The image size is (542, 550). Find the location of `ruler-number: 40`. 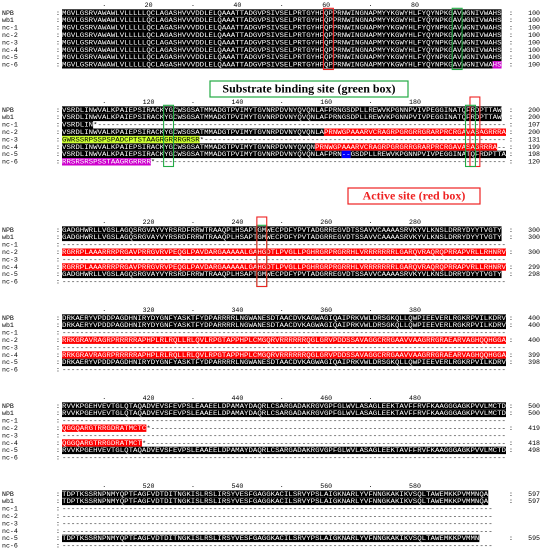

ruler-number: 40 is located at coordinates (237, 5).